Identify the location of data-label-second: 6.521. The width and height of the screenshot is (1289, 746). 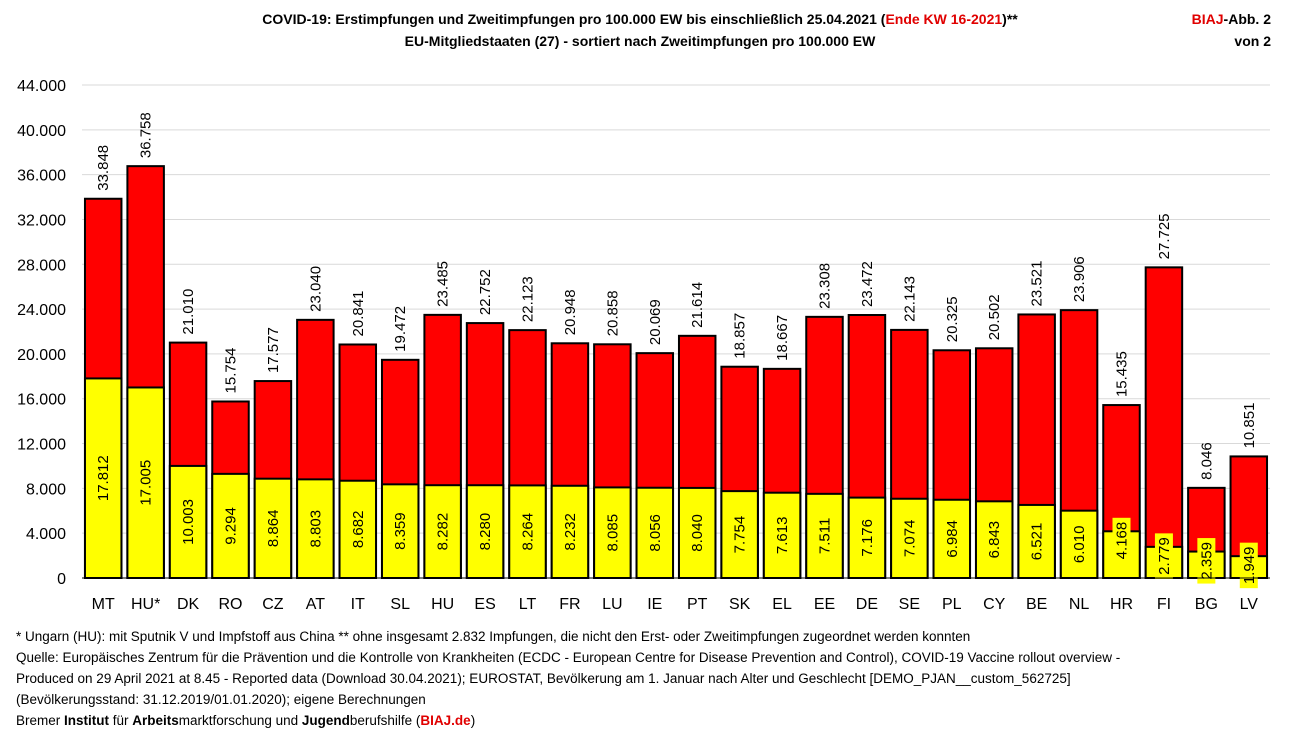
(1037, 542).